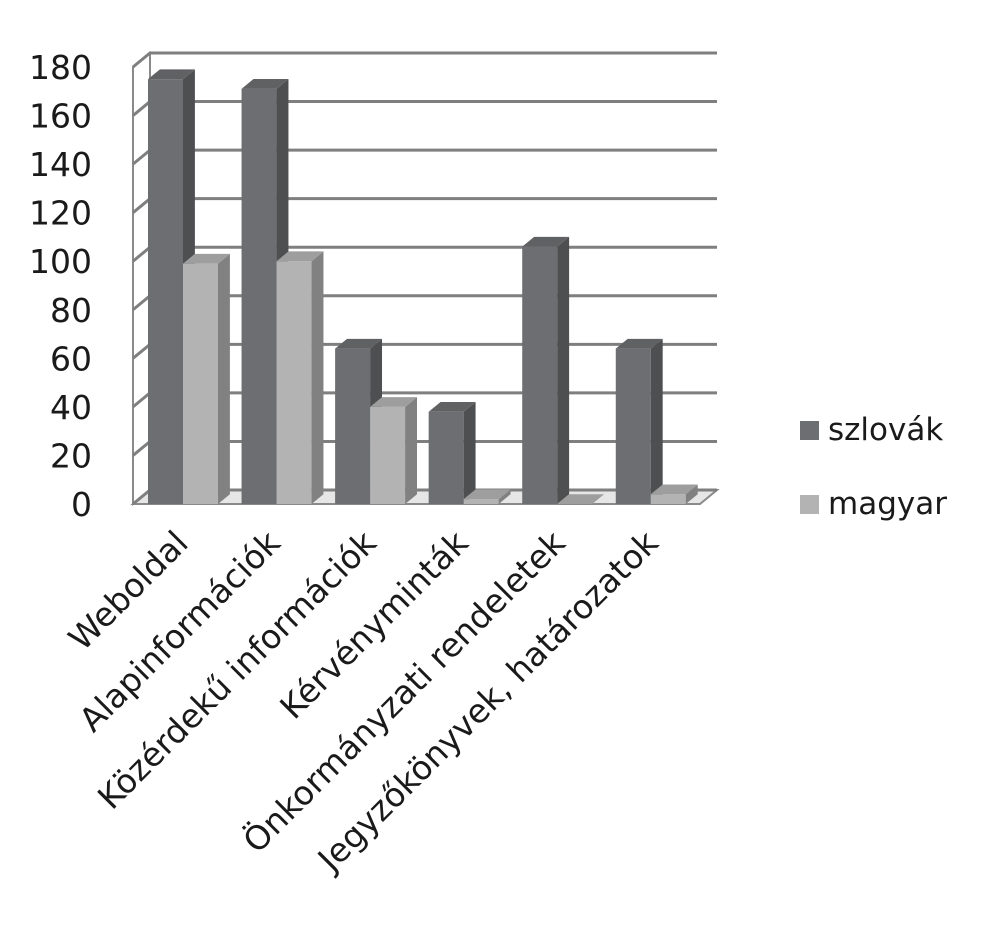 The height and width of the screenshot is (930, 985). What do you see at coordinates (487, 700) in the screenshot?
I see `x-tick-label: Jegyzőkönyvek, határozatok` at bounding box center [487, 700].